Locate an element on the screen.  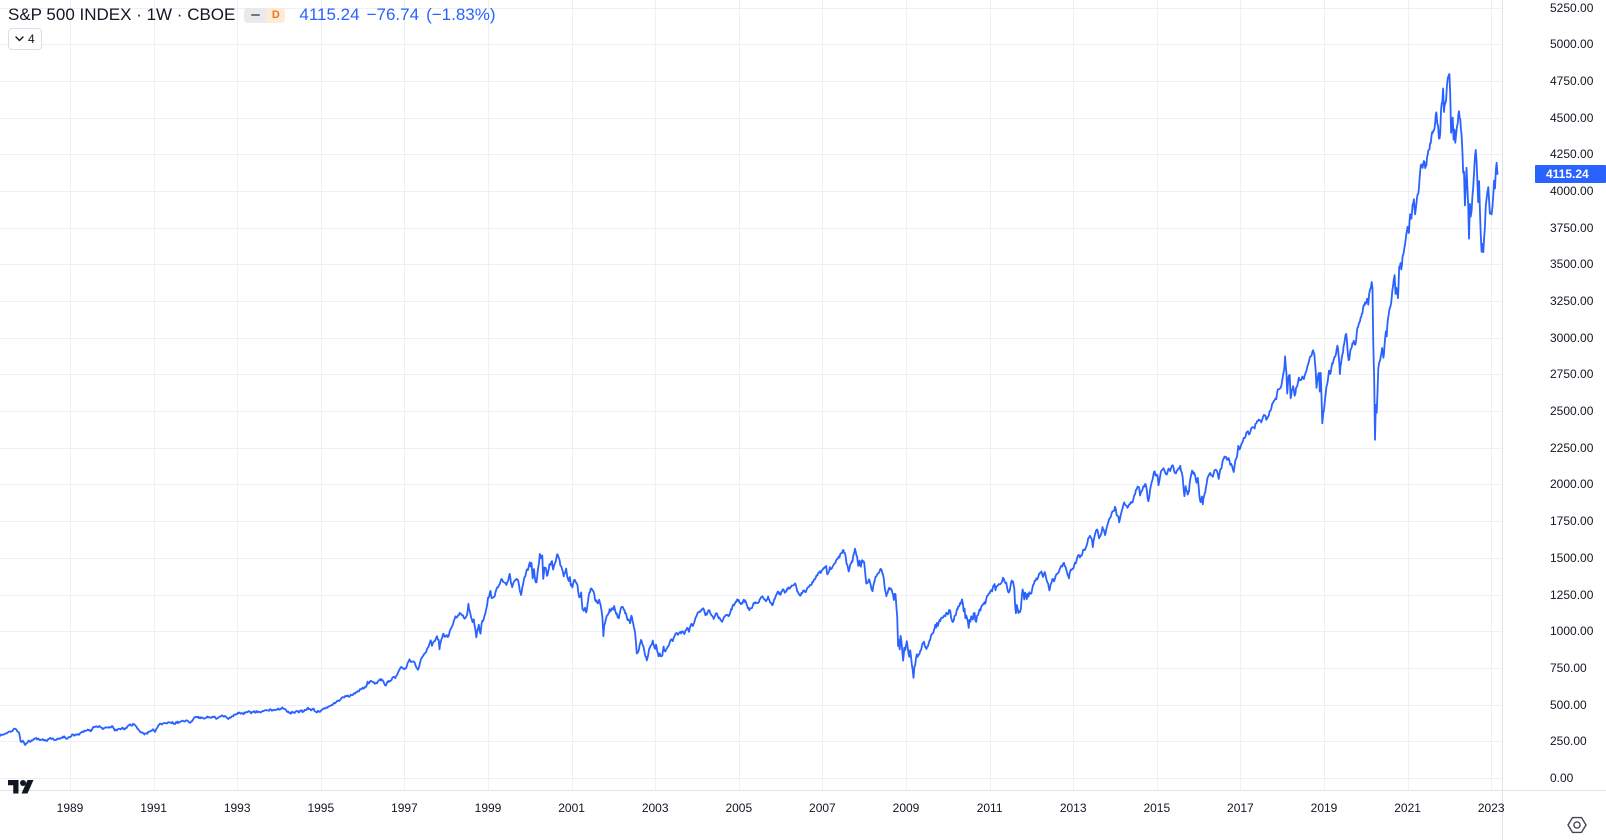
price-tick-label: 500.00 is located at coordinates (1568, 704).